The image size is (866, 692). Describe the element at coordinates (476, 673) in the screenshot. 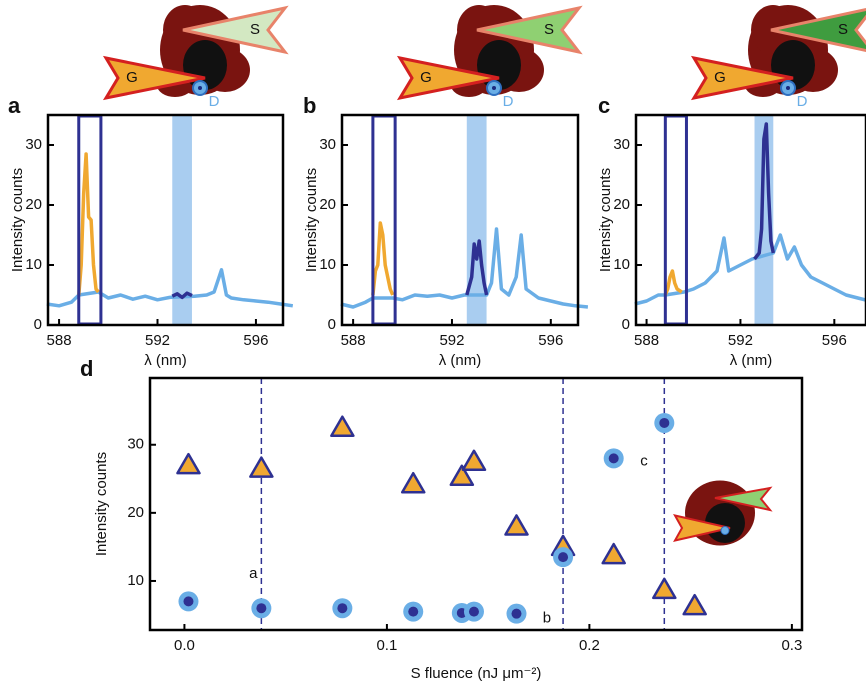

I see `x-axis-label: S fluence (nJ μm⁻²)` at that location.